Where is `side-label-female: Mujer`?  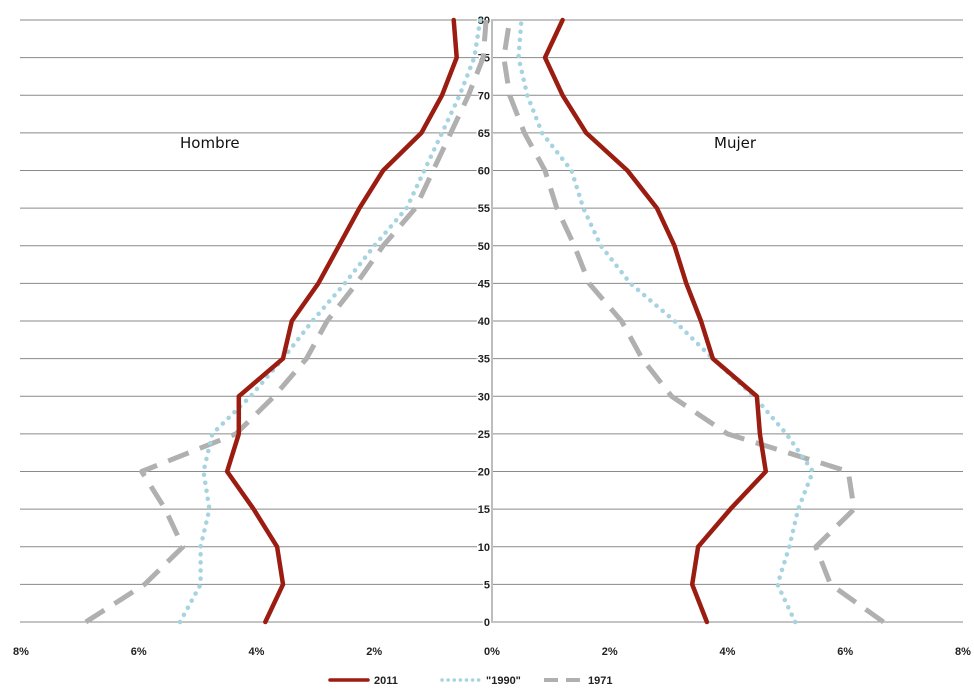 side-label-female: Mujer is located at coordinates (735, 143).